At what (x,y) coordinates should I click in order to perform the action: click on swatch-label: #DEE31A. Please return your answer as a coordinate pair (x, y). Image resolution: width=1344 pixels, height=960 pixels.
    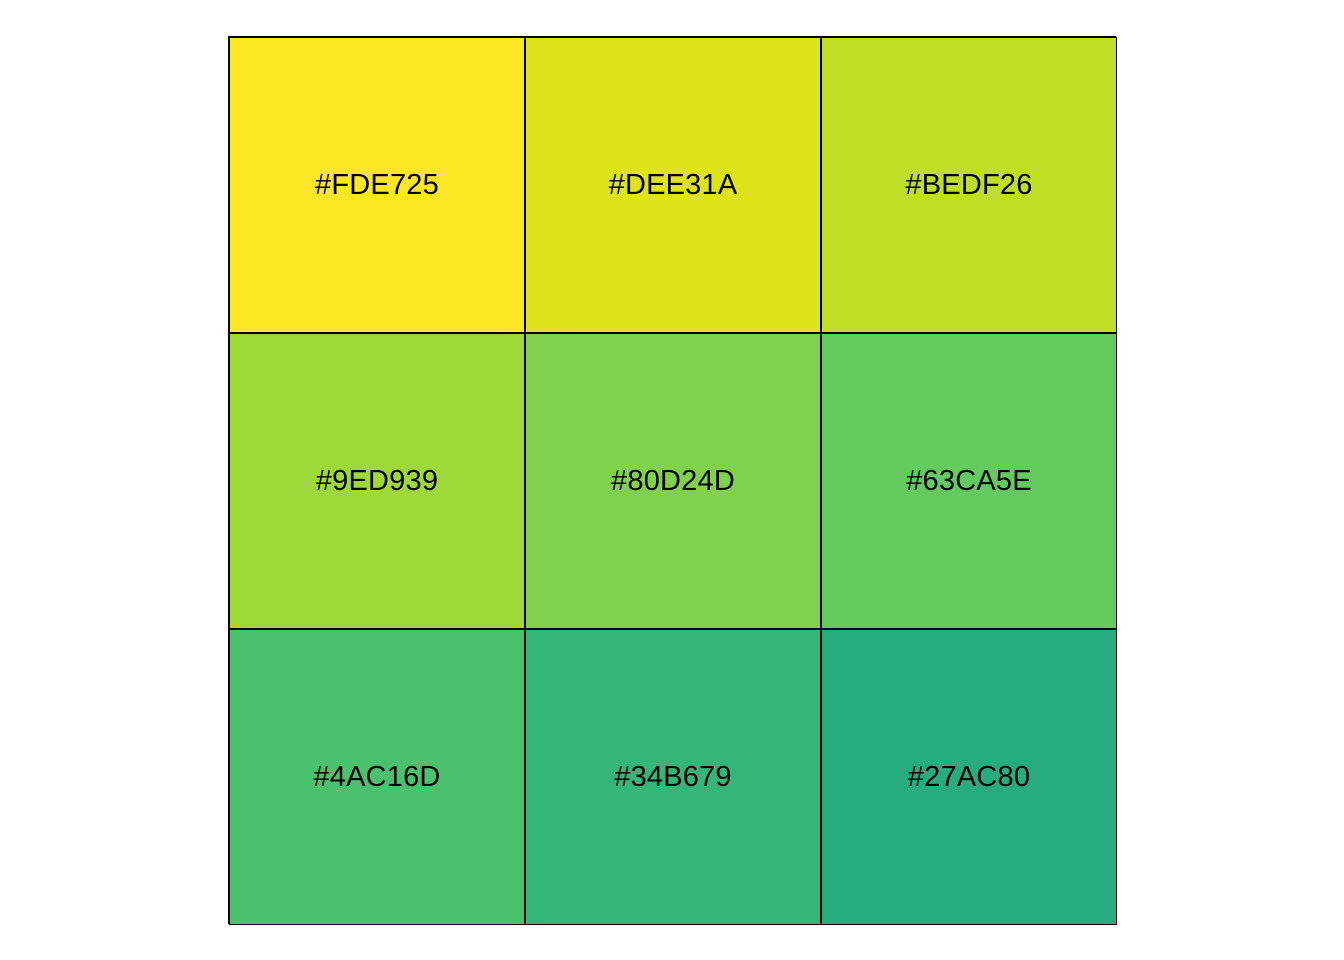
    Looking at the image, I should click on (673, 184).